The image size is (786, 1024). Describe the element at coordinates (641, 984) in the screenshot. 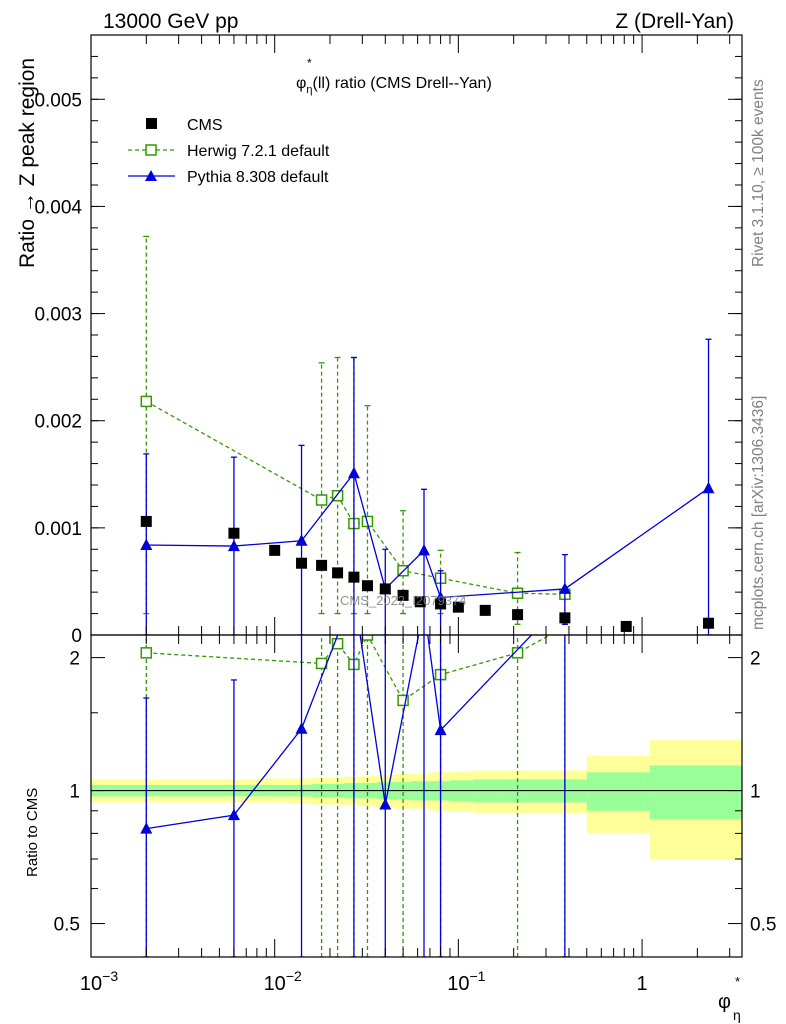

I see `xtick-label: 1` at that location.